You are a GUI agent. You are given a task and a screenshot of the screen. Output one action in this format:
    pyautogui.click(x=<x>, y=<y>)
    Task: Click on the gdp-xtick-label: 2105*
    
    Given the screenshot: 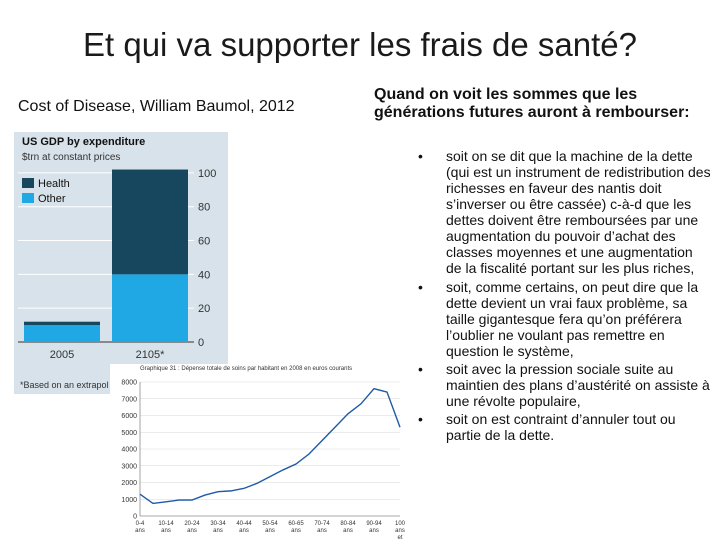 What is the action you would take?
    pyautogui.click(x=150, y=355)
    